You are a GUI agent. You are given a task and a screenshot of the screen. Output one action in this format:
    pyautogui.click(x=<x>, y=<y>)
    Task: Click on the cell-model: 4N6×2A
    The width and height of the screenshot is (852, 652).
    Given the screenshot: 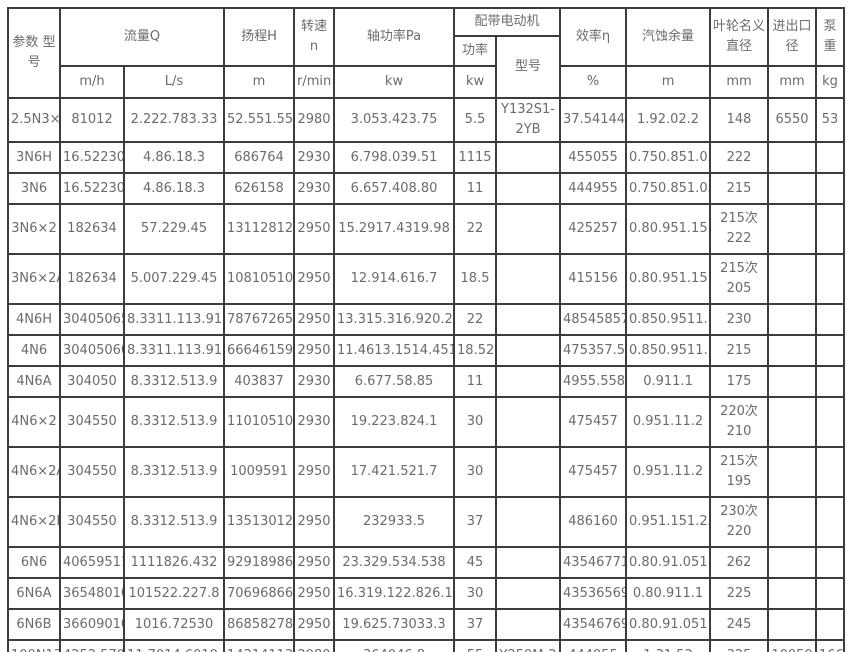 What is the action you would take?
    pyautogui.click(x=34, y=472)
    